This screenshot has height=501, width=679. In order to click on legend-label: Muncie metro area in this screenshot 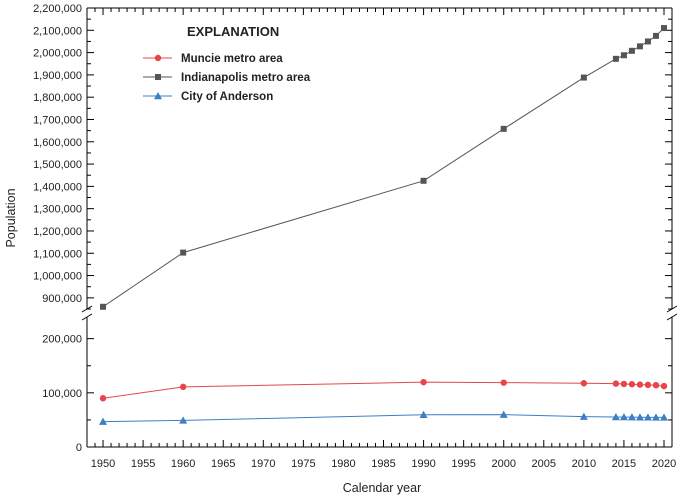, I will do `click(232, 59)`.